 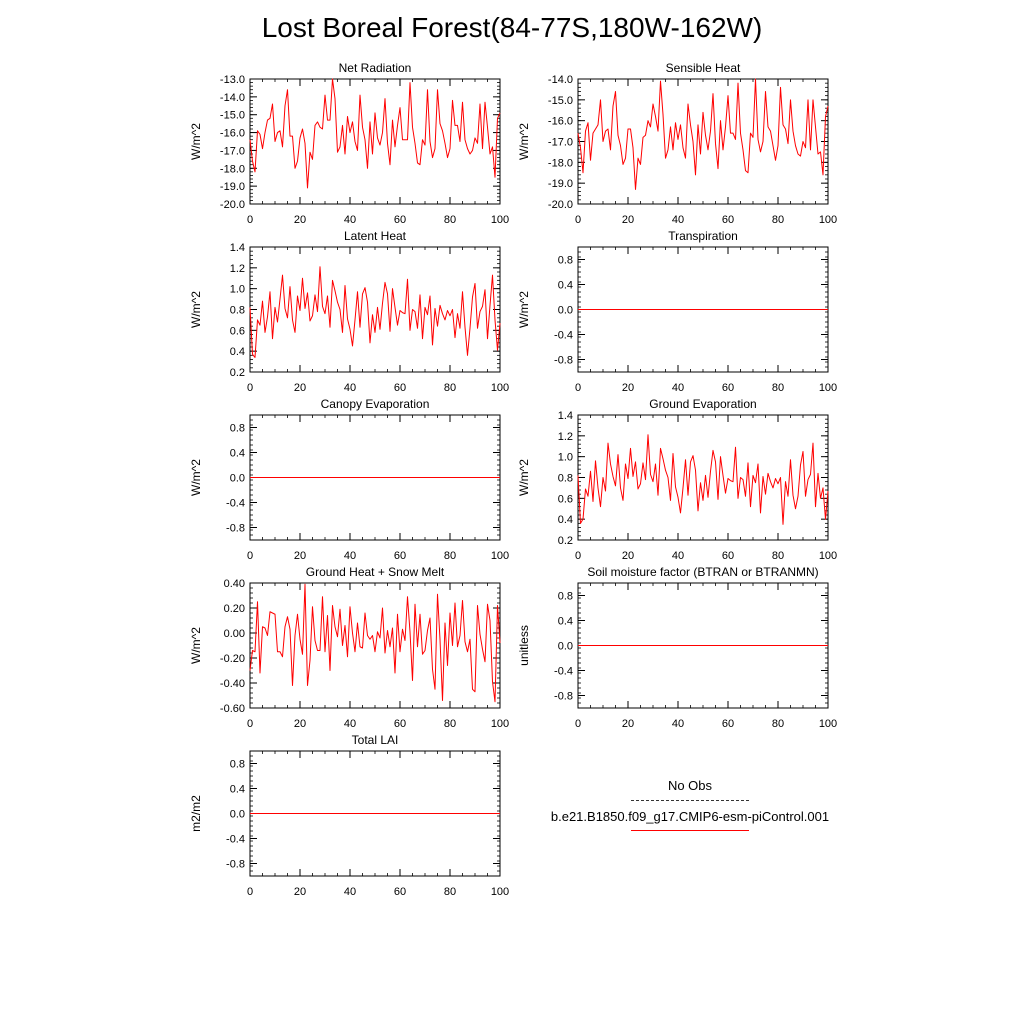 I want to click on latent-heat-ytick-label: 0.6, so click(x=237, y=331).